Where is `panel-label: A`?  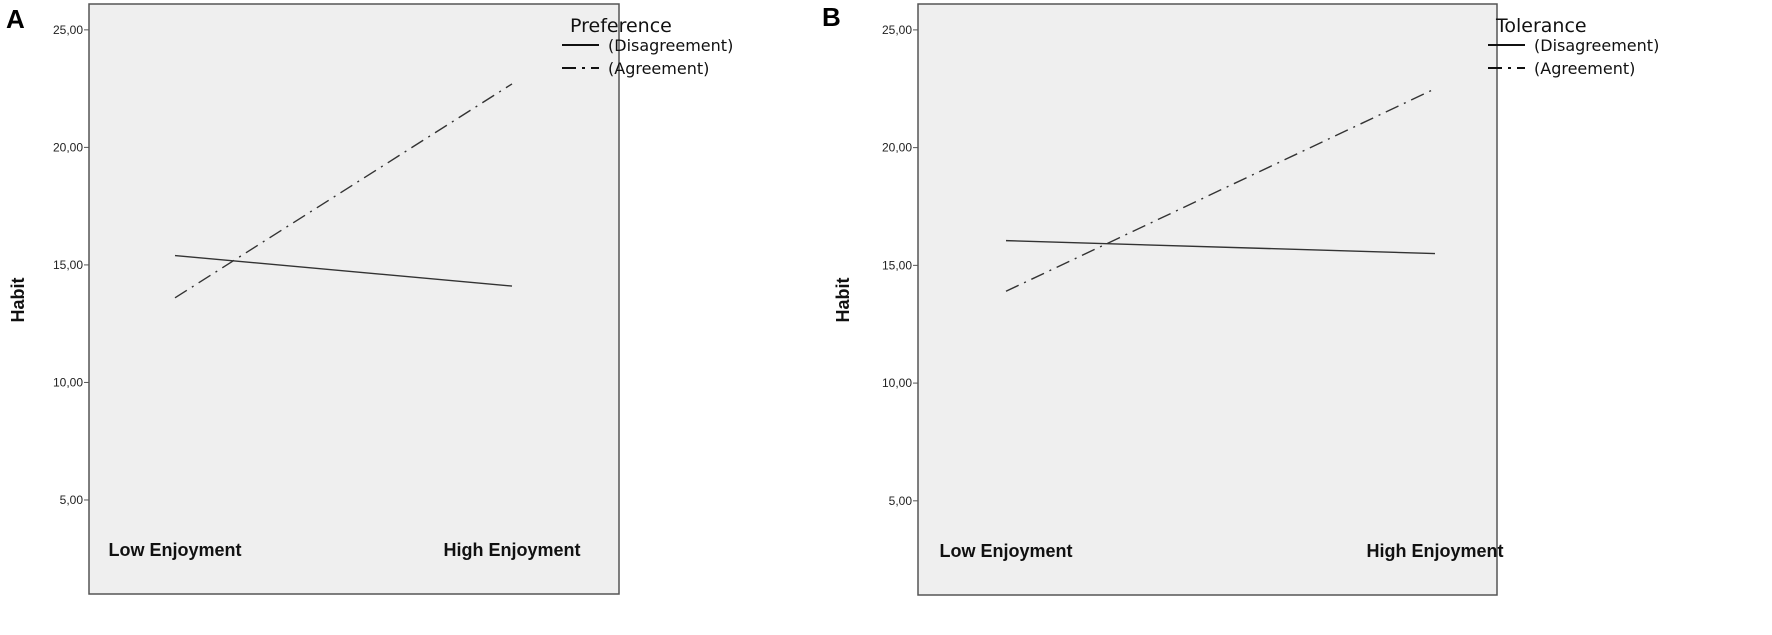
panel-label: A is located at coordinates (15, 19).